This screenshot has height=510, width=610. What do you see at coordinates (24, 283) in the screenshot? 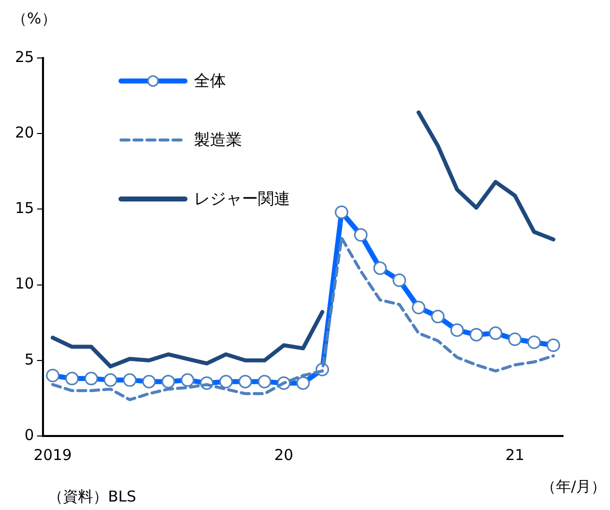
I see `y-tick-label: 10` at bounding box center [24, 283].